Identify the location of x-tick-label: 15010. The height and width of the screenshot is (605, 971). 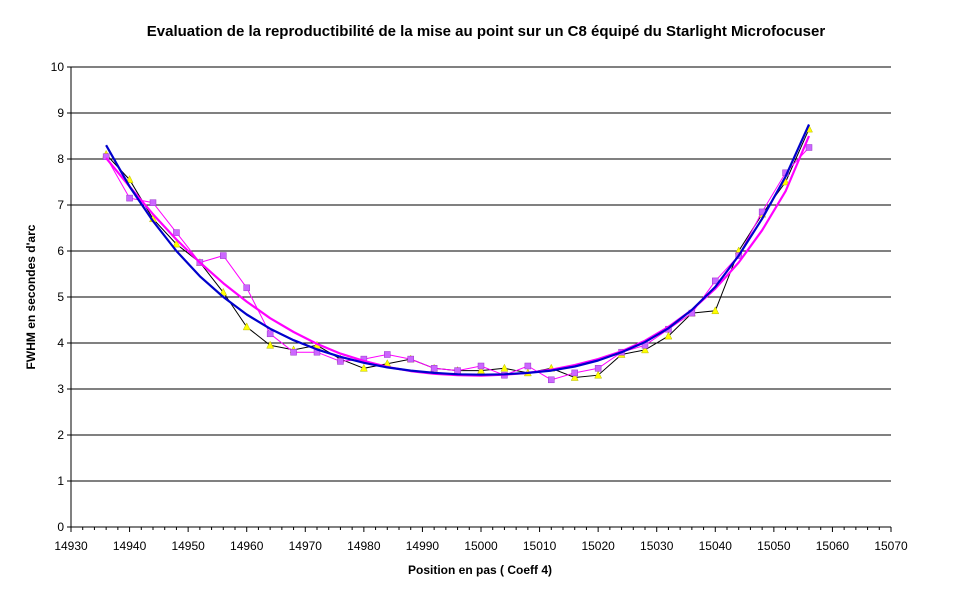
(540, 546).